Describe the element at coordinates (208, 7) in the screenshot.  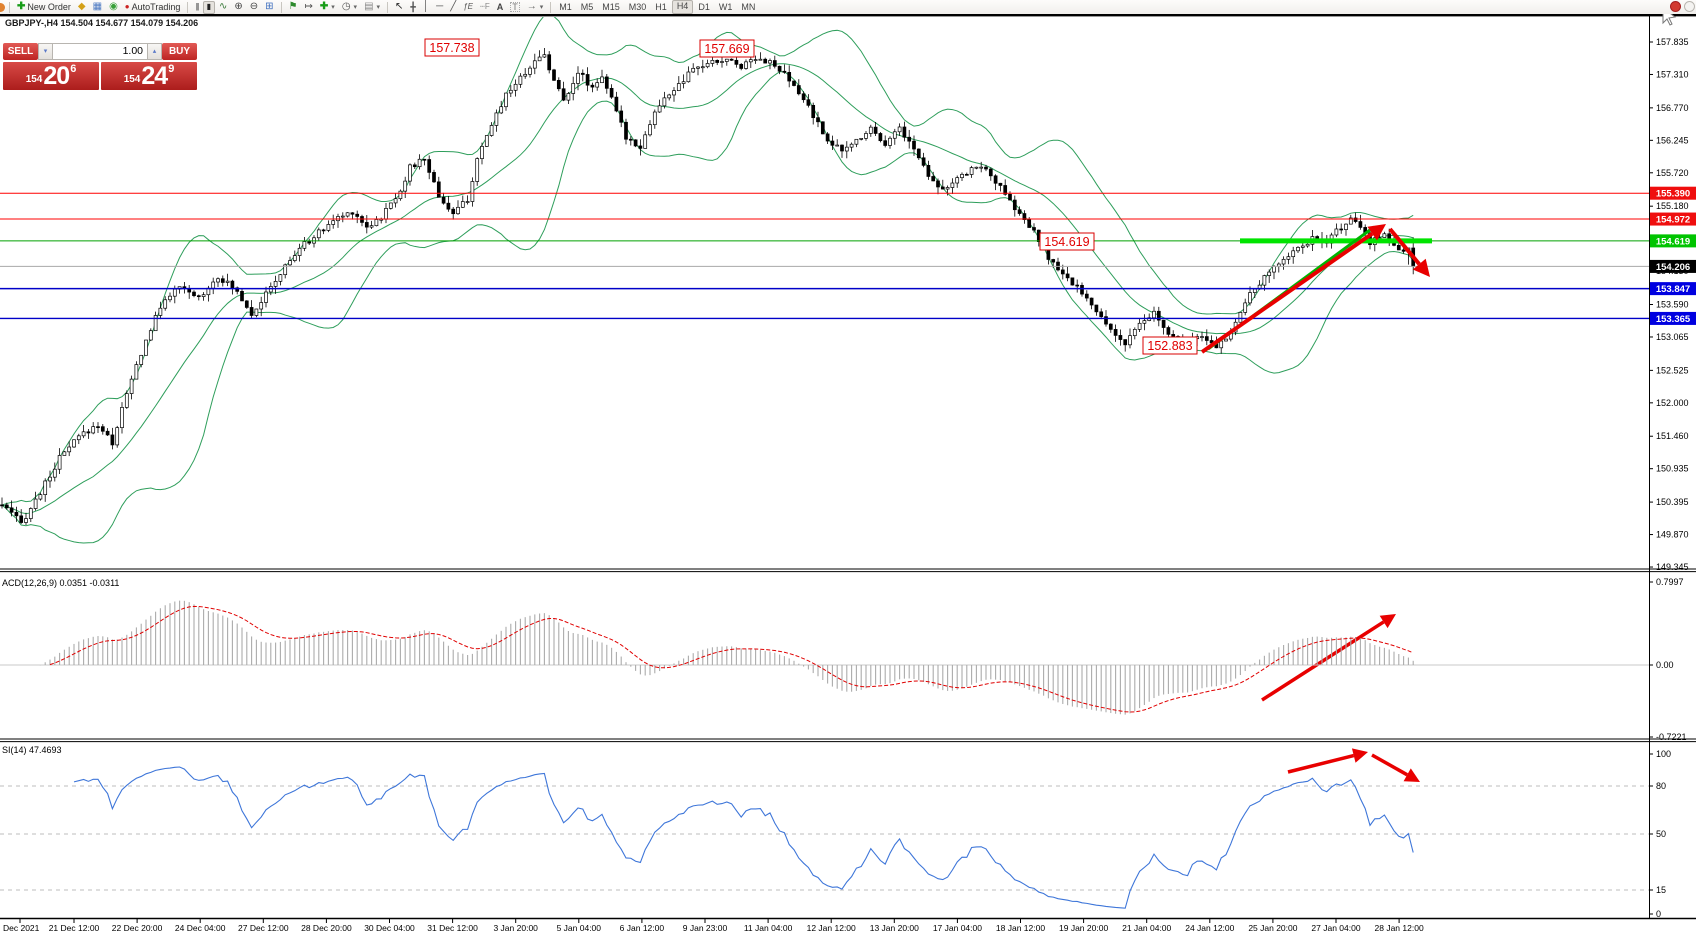
I see `candlestick-mode-button: ▮` at that location.